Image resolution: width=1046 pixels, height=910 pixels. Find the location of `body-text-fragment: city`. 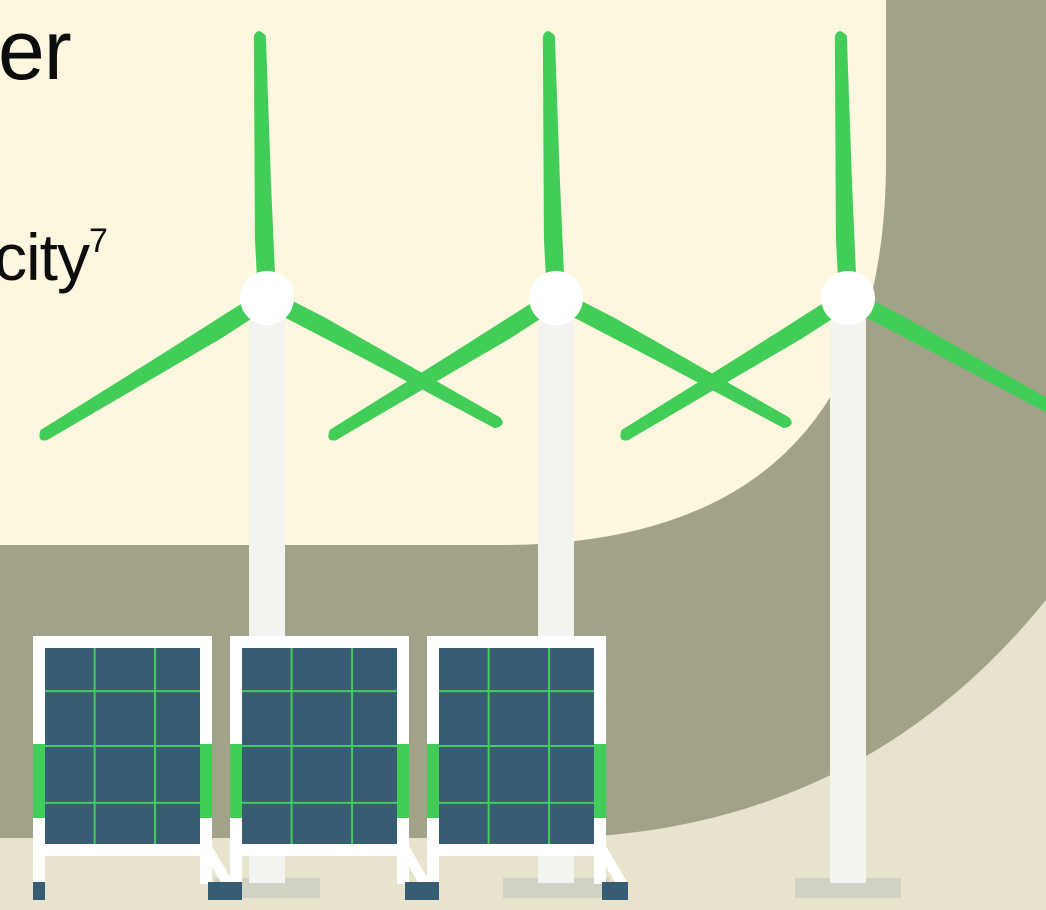

body-text-fragment: city is located at coordinates (45, 257).